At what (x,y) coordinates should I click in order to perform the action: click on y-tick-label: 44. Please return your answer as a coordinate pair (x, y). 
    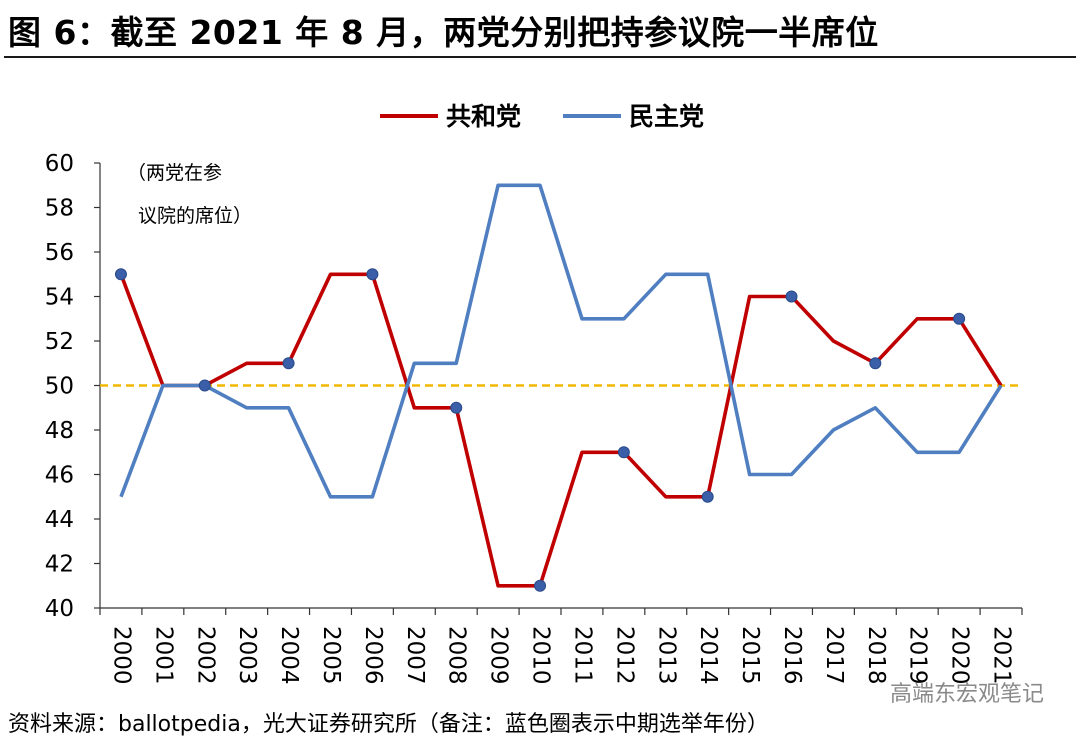
    Looking at the image, I should click on (59, 520).